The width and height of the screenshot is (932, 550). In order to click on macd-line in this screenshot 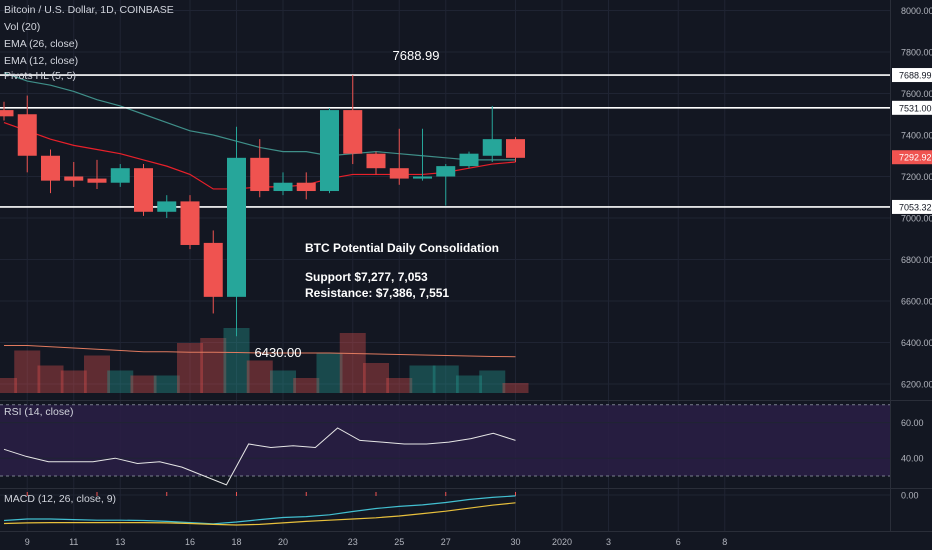, I will do `click(259, 510)`.